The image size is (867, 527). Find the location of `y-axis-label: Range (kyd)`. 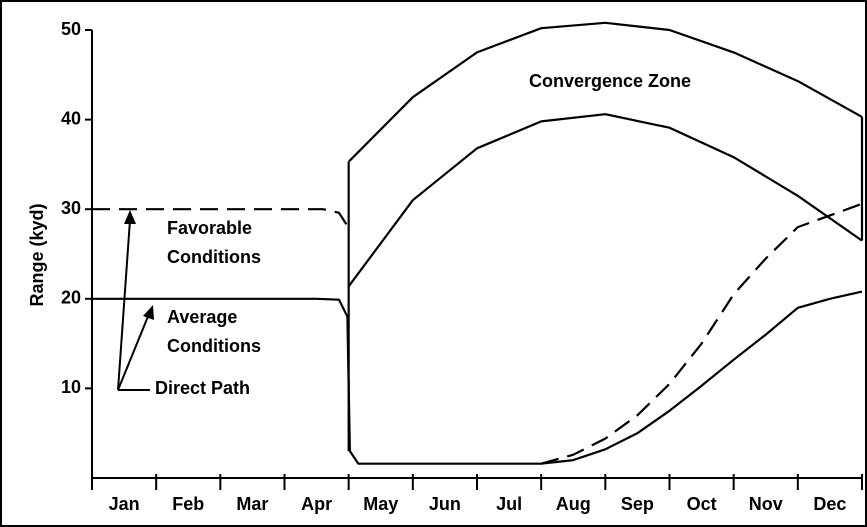

y-axis-label: Range (kyd) is located at coordinates (37, 254).